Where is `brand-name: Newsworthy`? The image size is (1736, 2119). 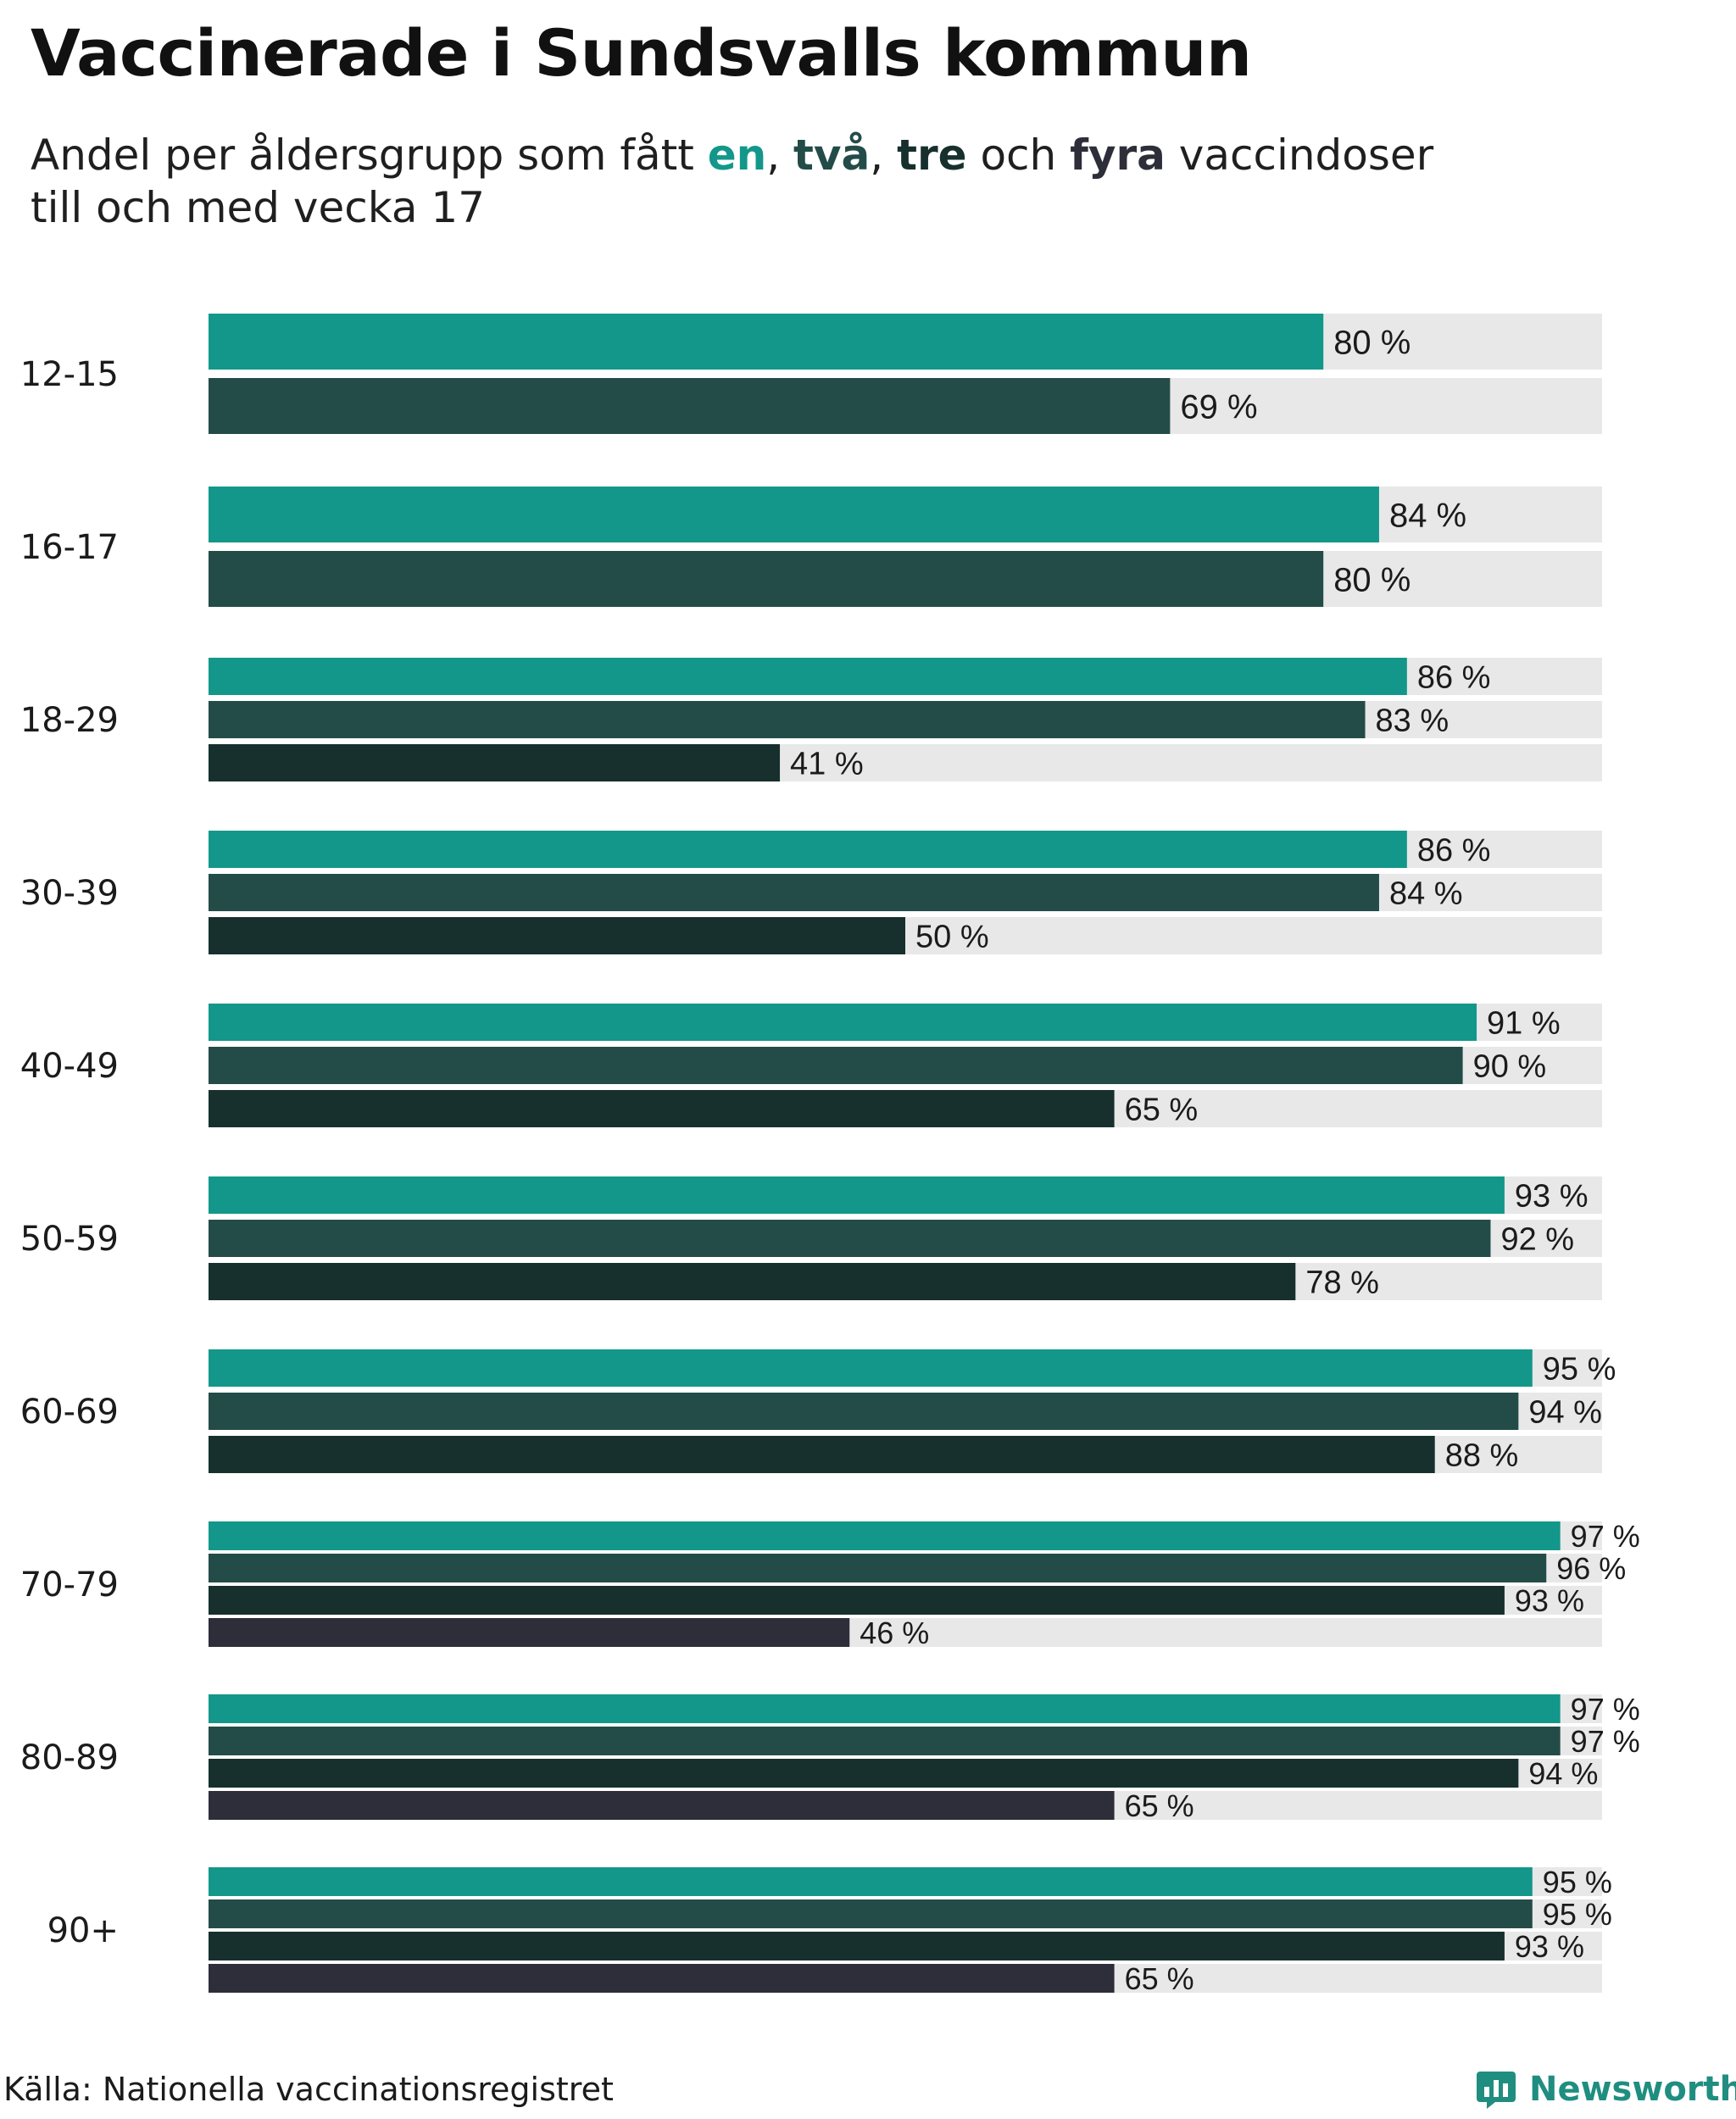 brand-name: Newsworthy is located at coordinates (1632, 2090).